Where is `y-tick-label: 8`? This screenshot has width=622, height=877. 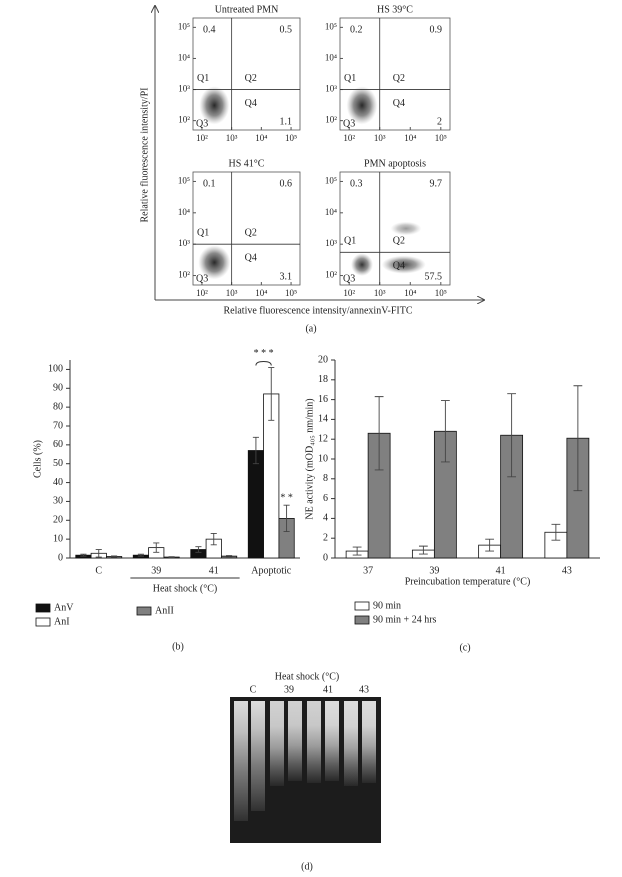
y-tick-label: 8 is located at coordinates (325, 478).